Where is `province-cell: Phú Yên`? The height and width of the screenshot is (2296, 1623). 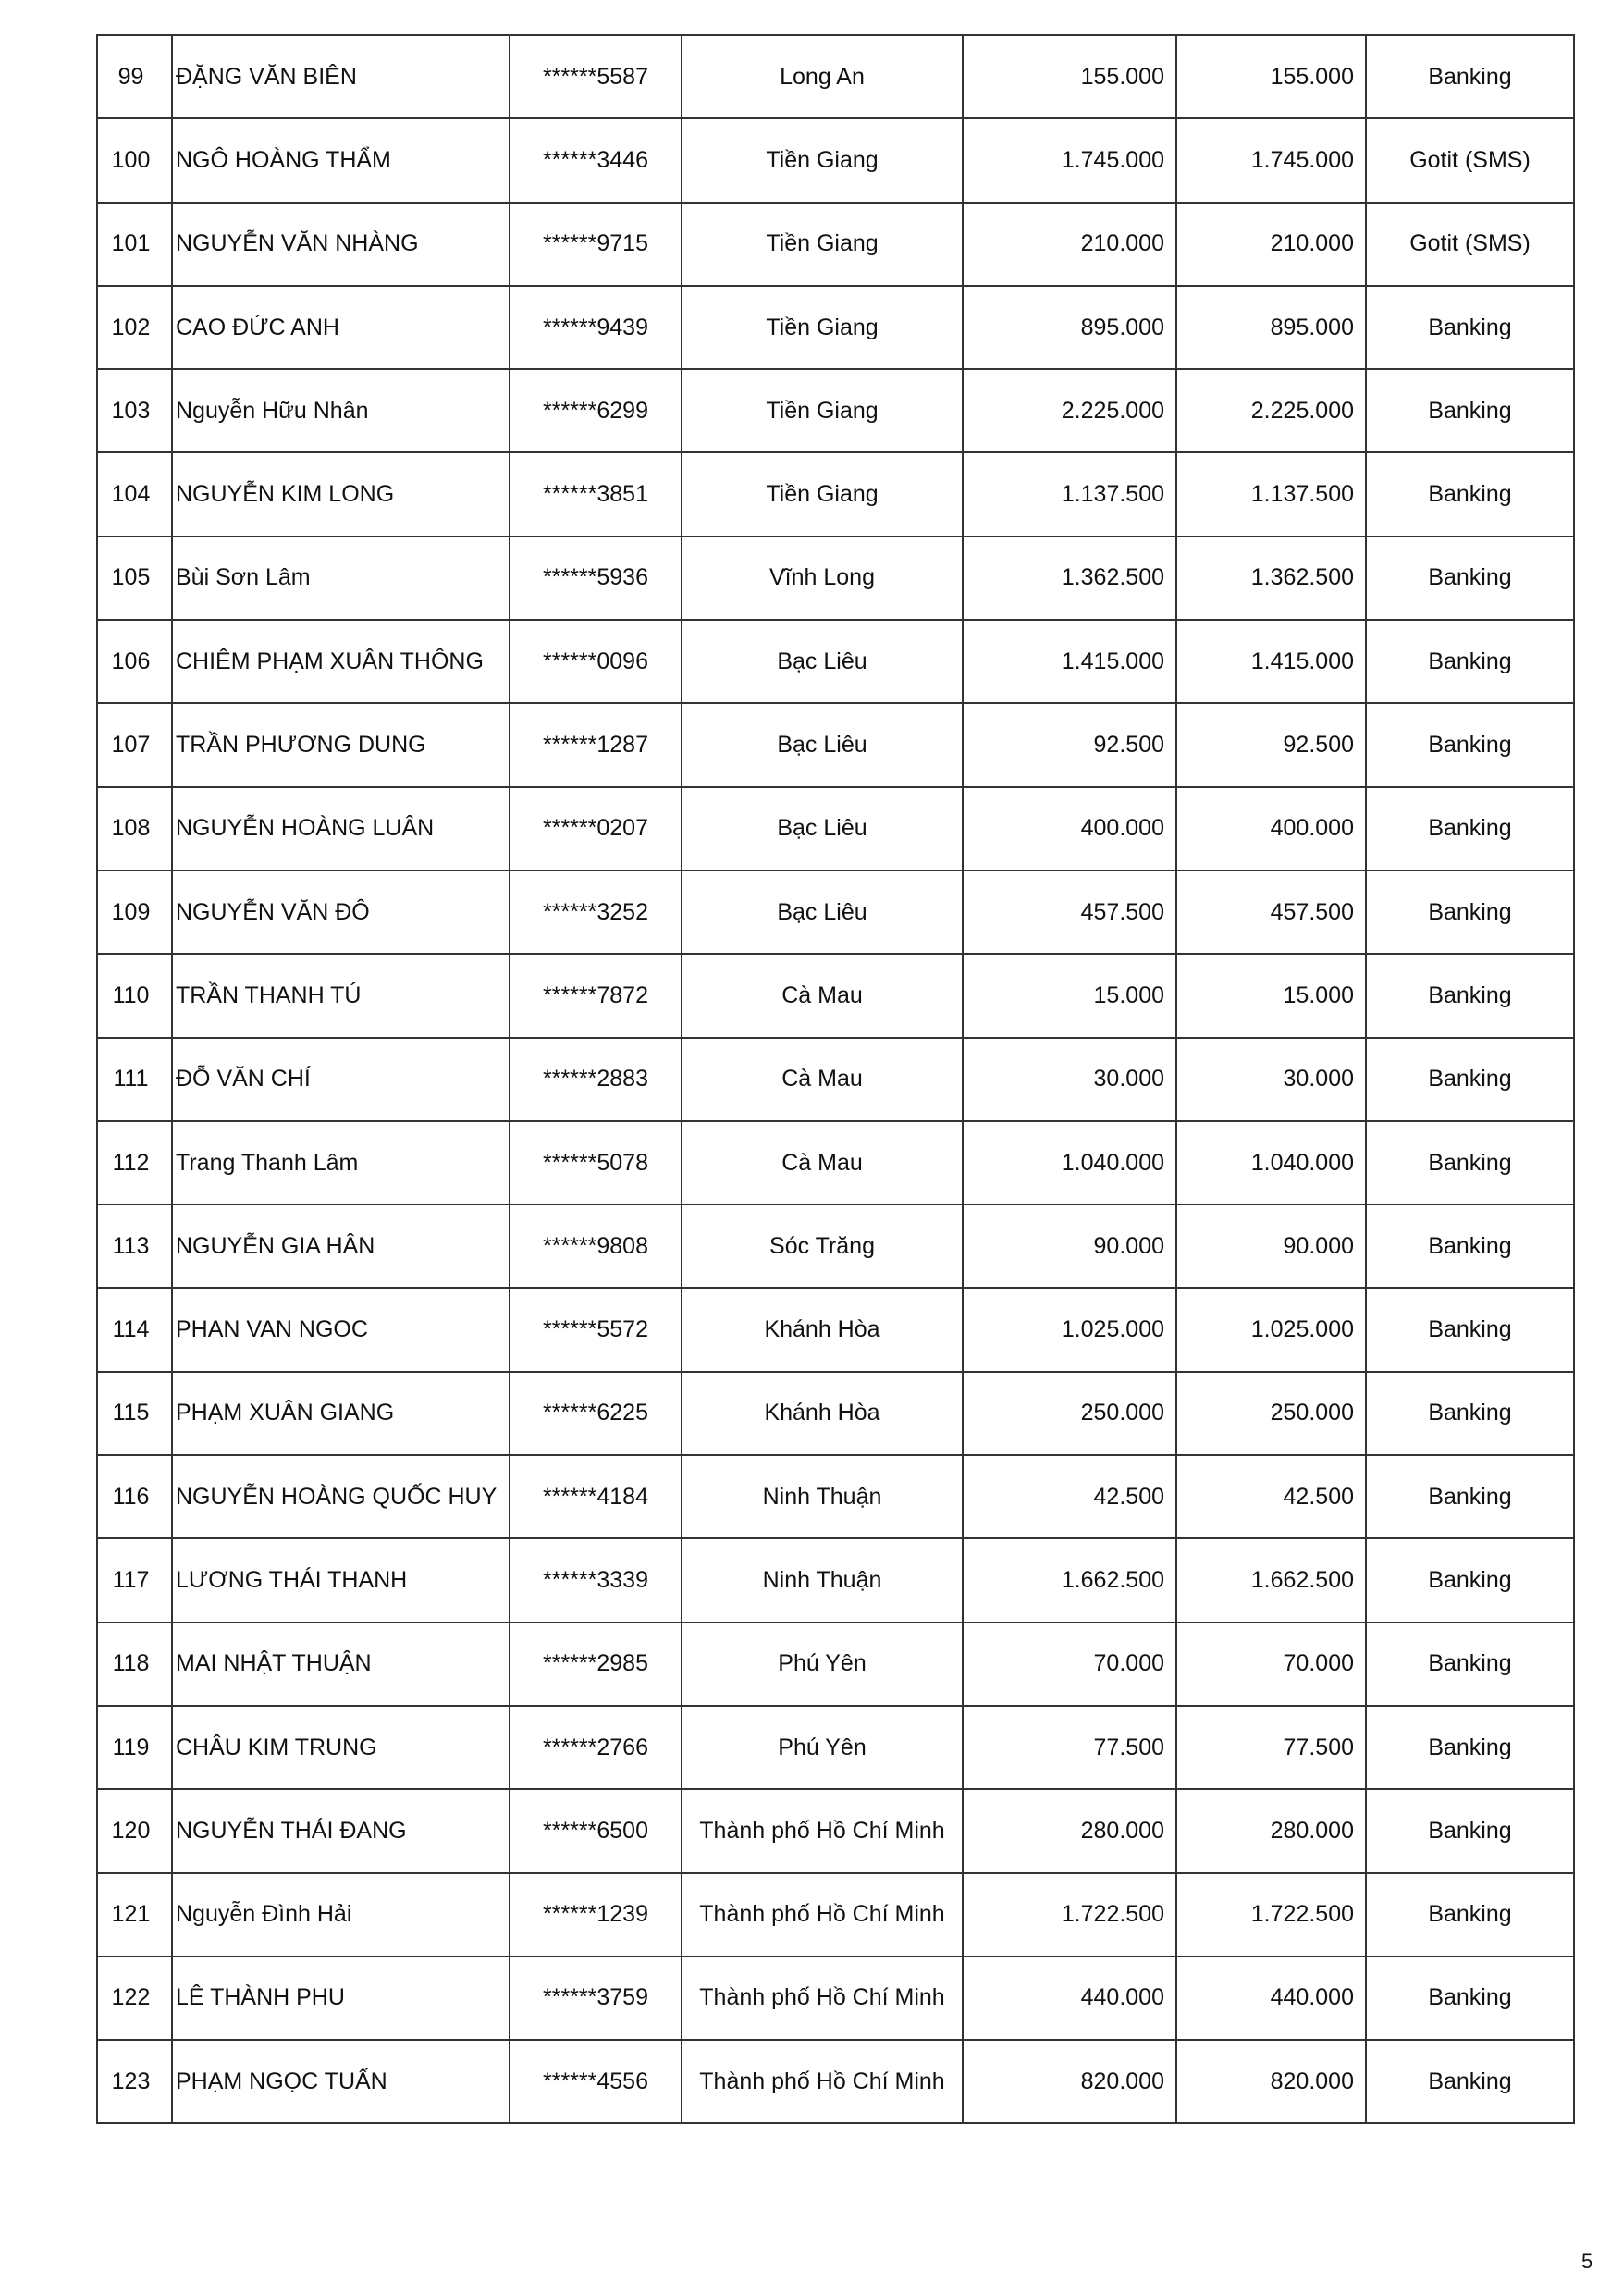 province-cell: Phú Yên is located at coordinates (822, 1664).